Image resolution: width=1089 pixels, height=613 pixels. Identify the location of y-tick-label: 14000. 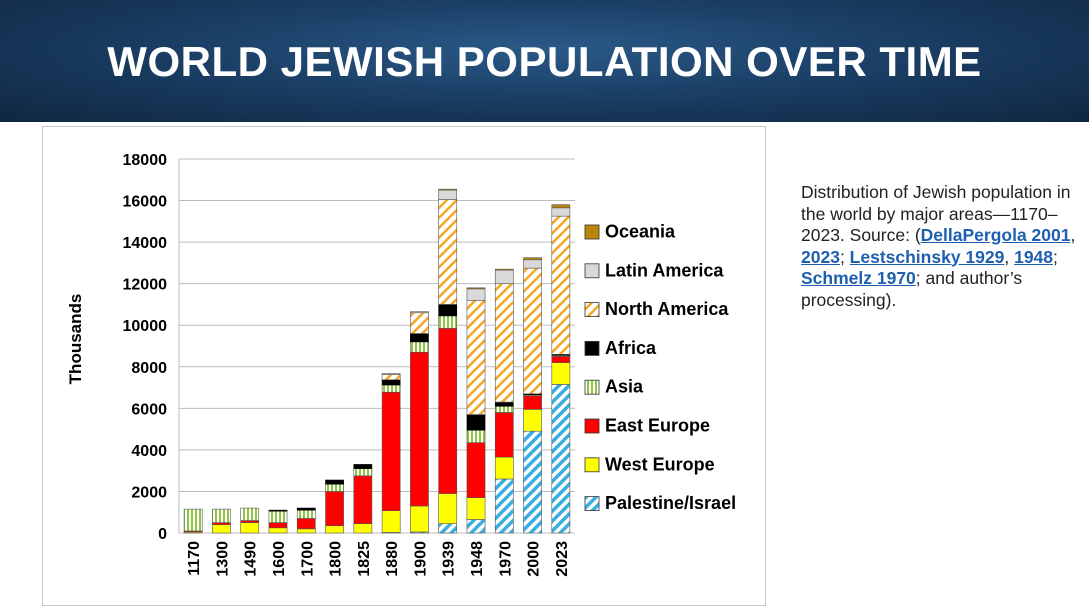
(145, 243).